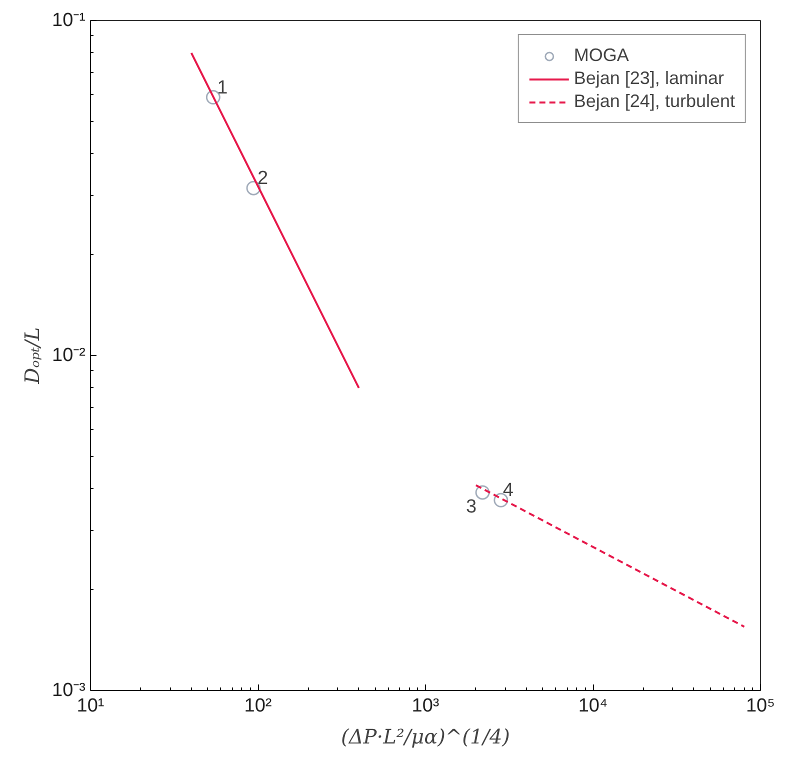 This screenshot has height=780, width=799. What do you see at coordinates (761, 706) in the screenshot?
I see `x-tick-label: 10⁵` at bounding box center [761, 706].